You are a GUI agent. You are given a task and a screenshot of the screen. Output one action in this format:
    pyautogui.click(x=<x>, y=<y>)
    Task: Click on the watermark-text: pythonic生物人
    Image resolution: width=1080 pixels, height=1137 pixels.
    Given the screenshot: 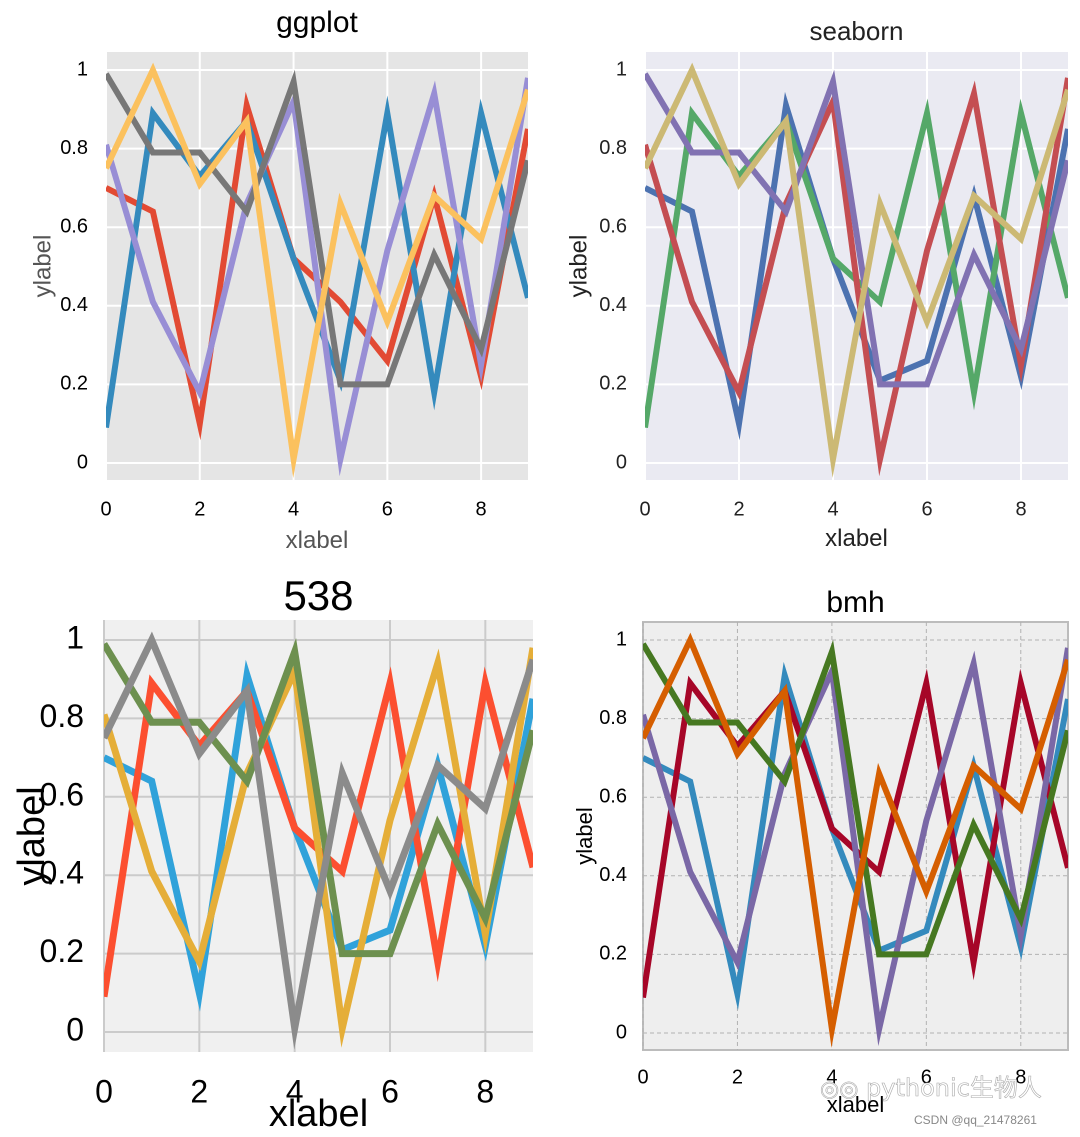 What is the action you would take?
    pyautogui.click(x=954, y=1088)
    